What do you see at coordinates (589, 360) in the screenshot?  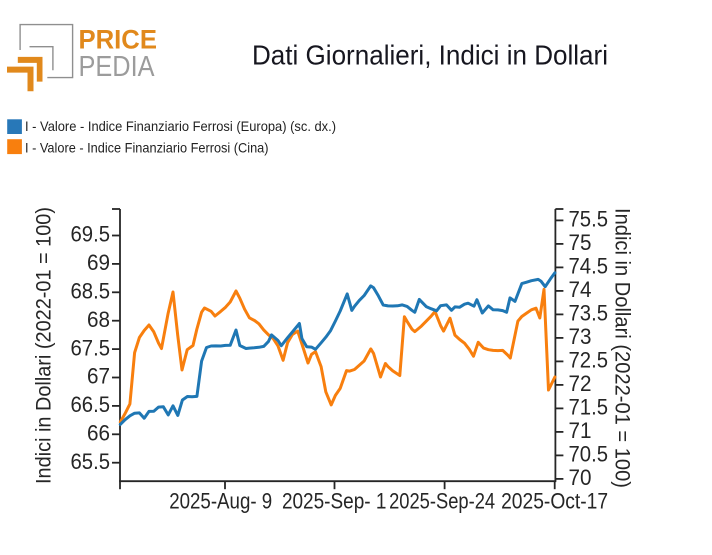 I see `svg-text: 72.5` at bounding box center [589, 360].